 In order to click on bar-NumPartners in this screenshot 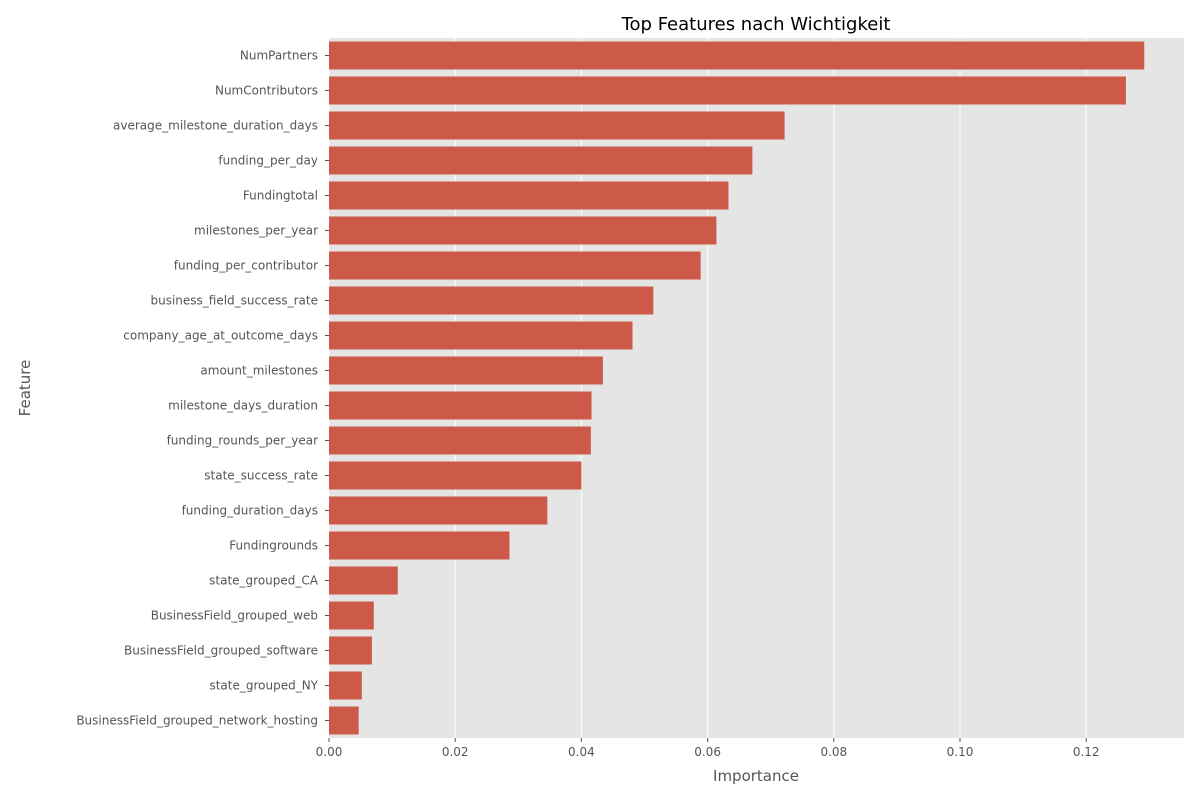, I will do `click(737, 55)`.